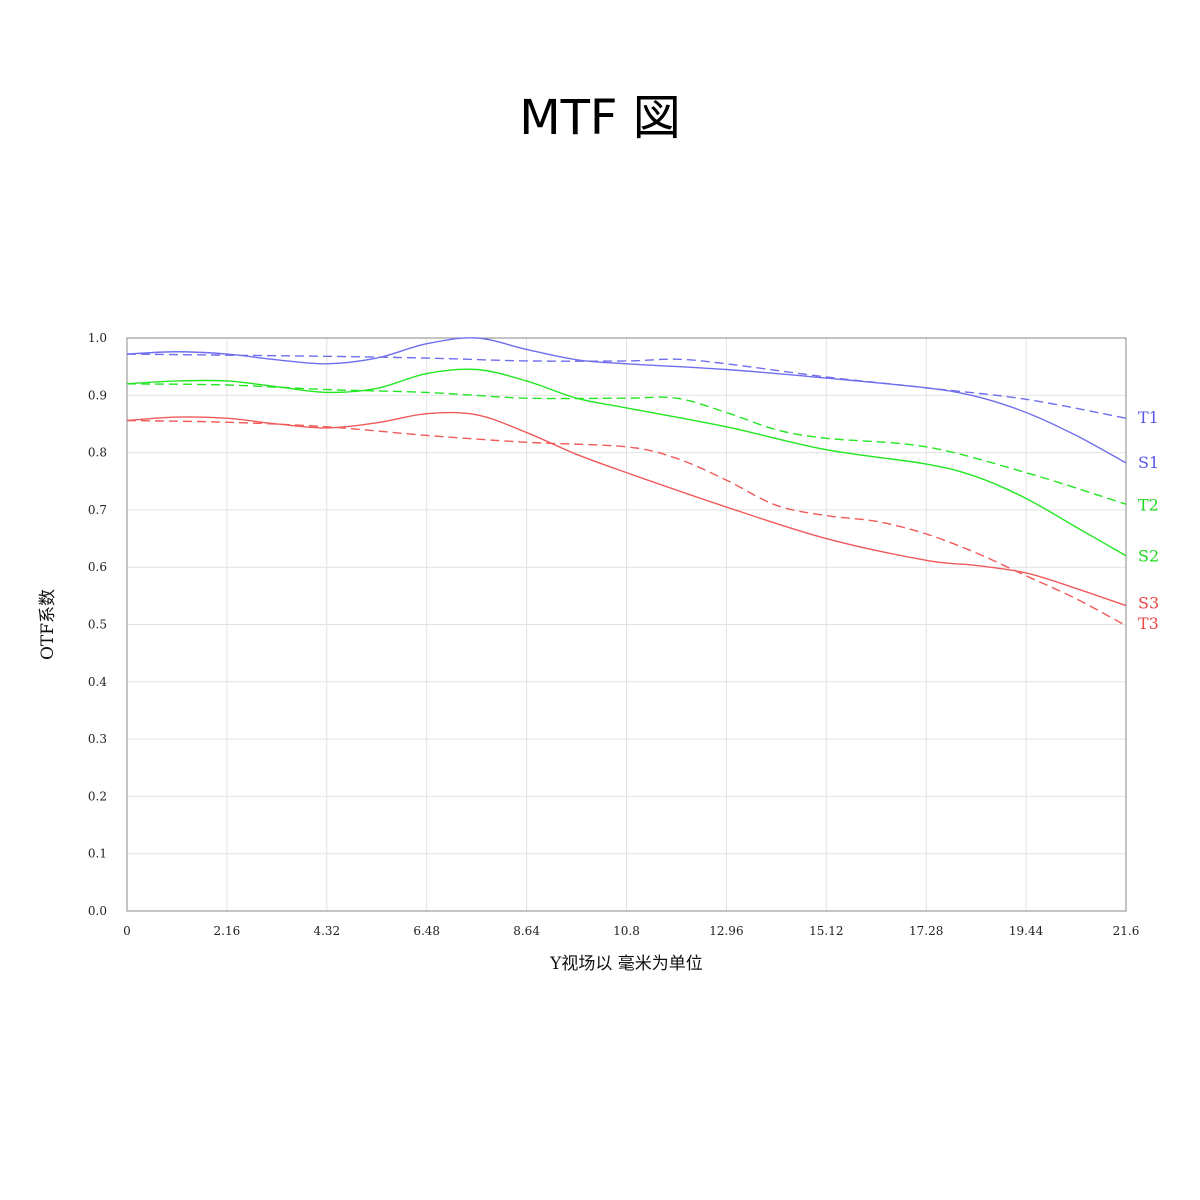  What do you see at coordinates (97, 338) in the screenshot?
I see `y-tick-label: 1.0` at bounding box center [97, 338].